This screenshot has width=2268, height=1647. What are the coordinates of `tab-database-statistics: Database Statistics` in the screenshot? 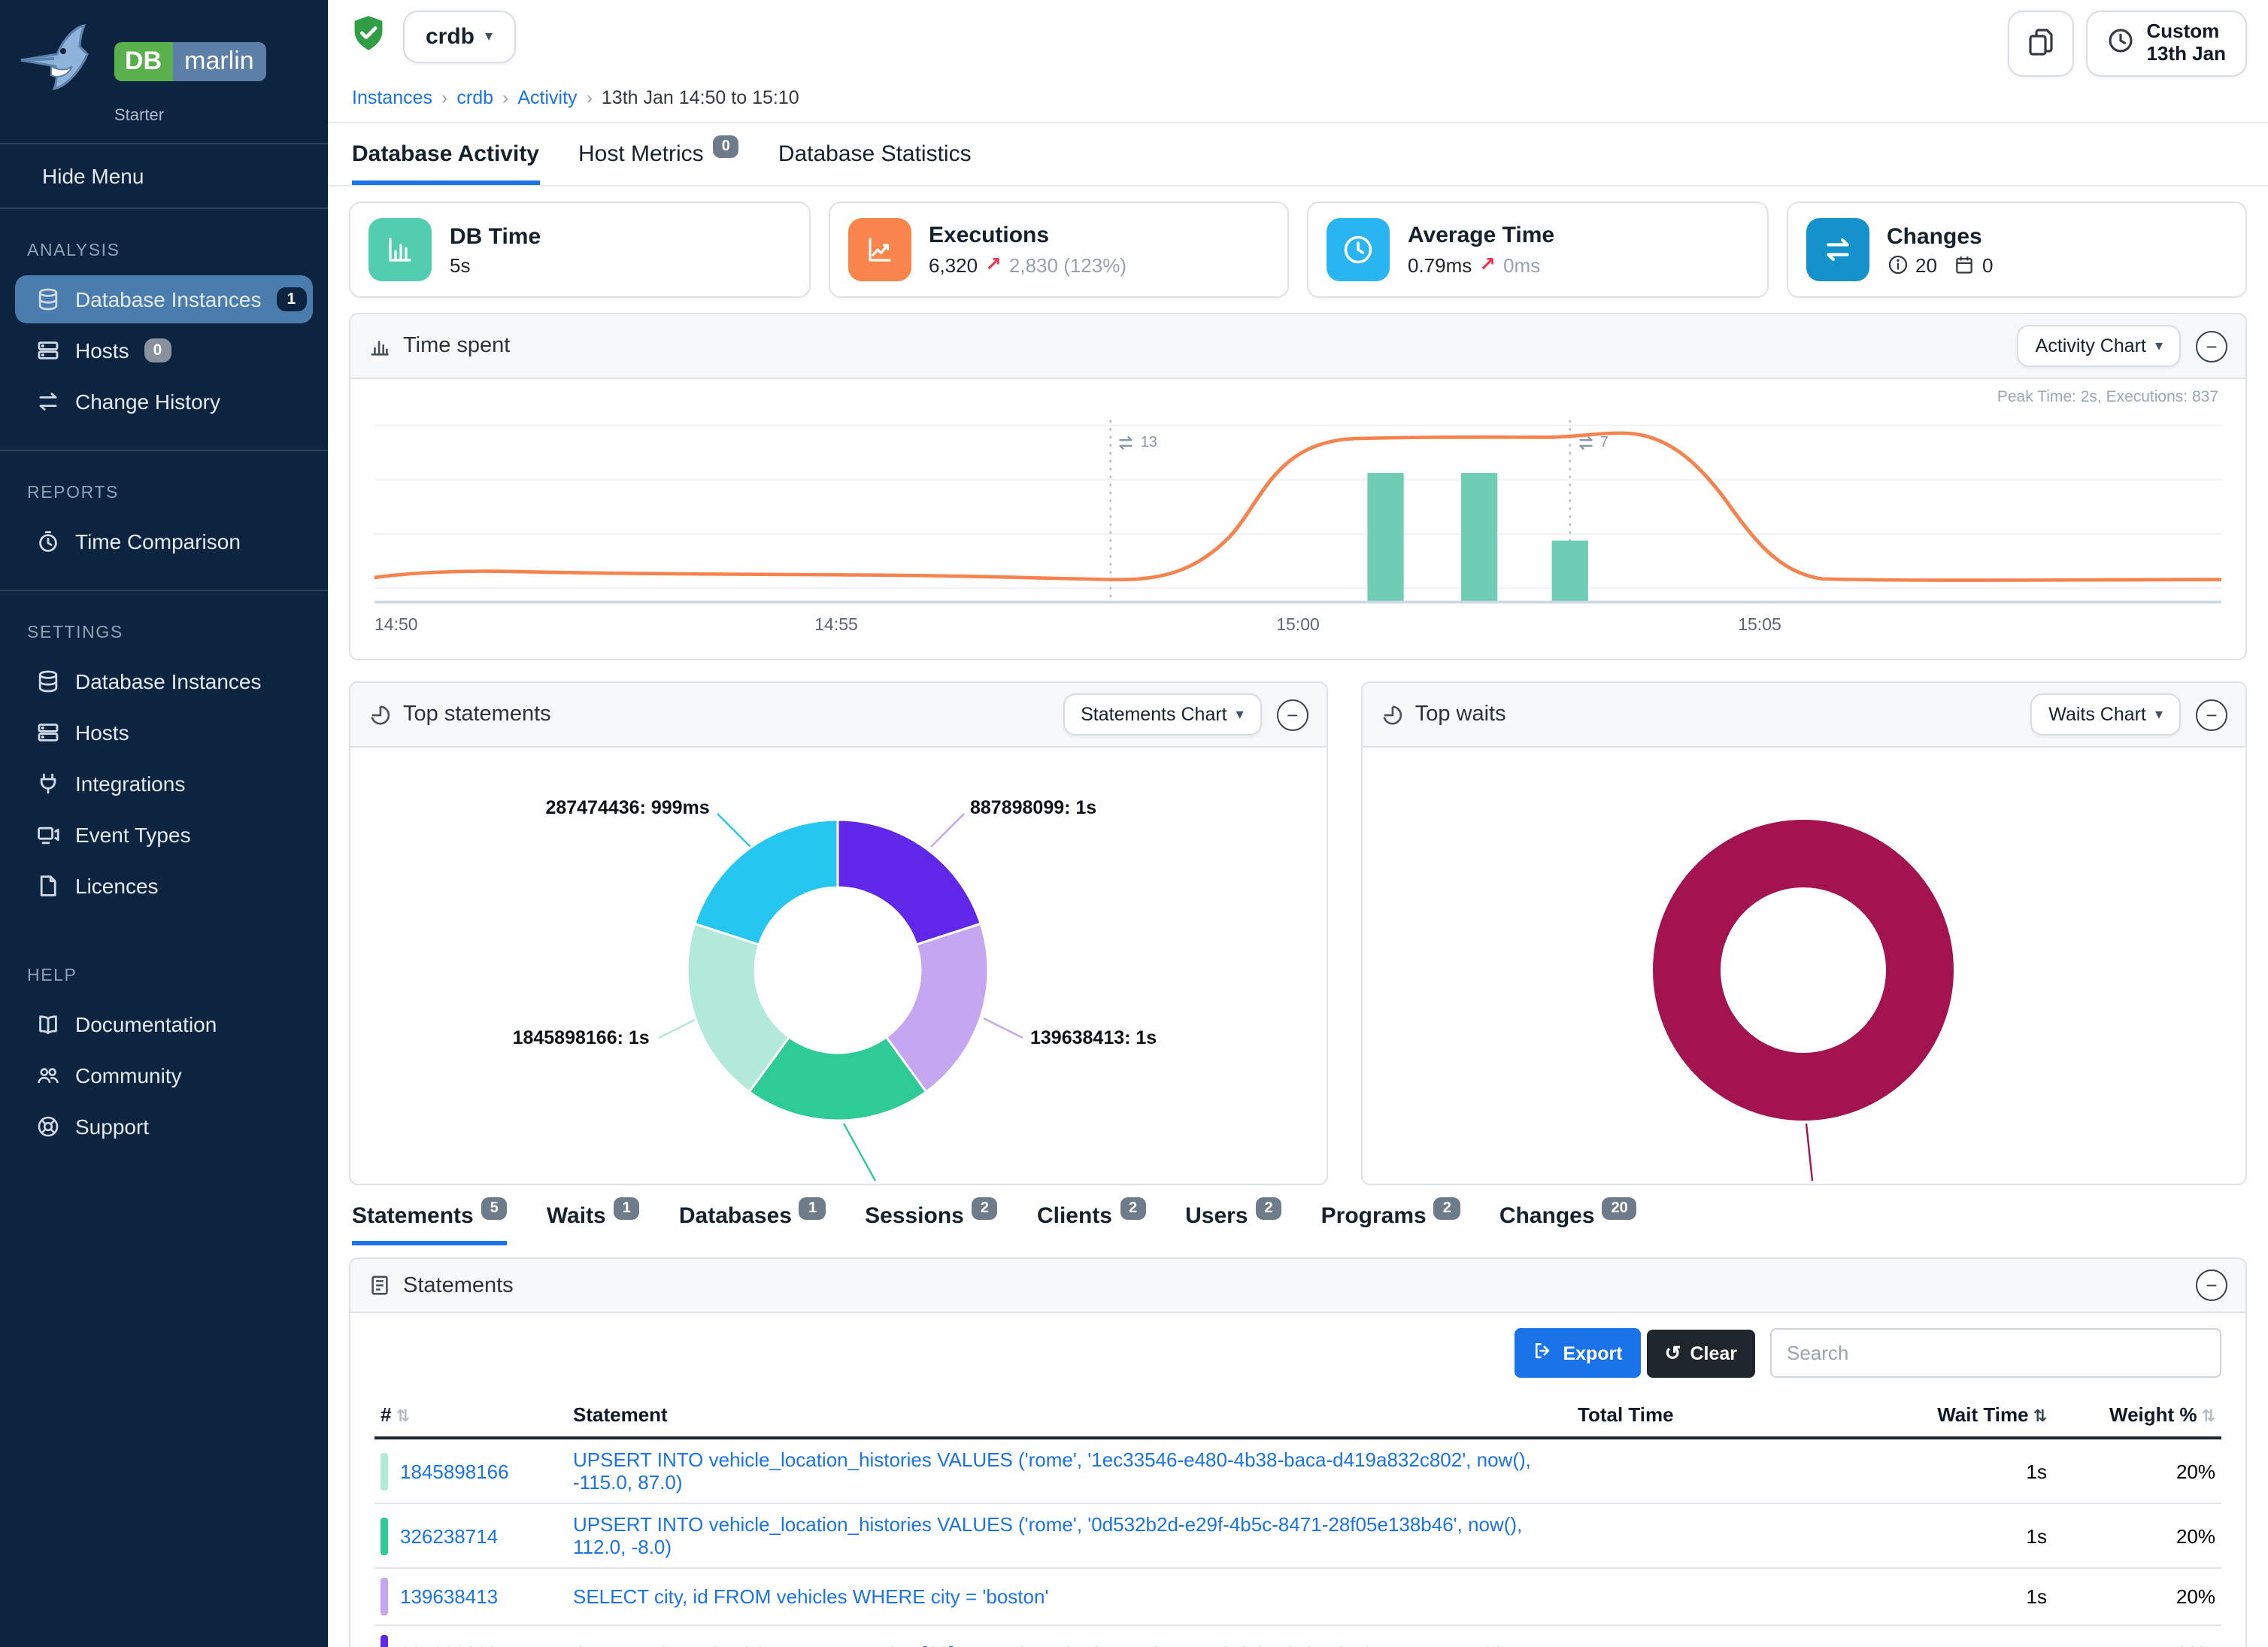 It's located at (875, 154).